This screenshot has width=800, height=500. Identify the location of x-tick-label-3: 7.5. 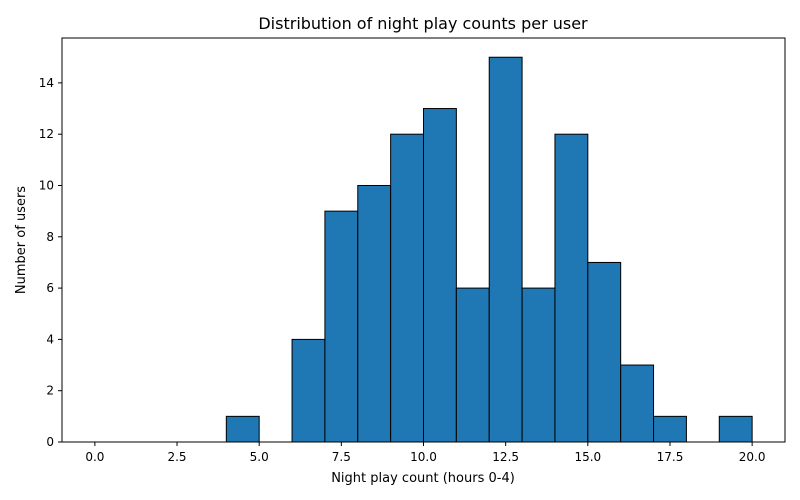
(341, 457).